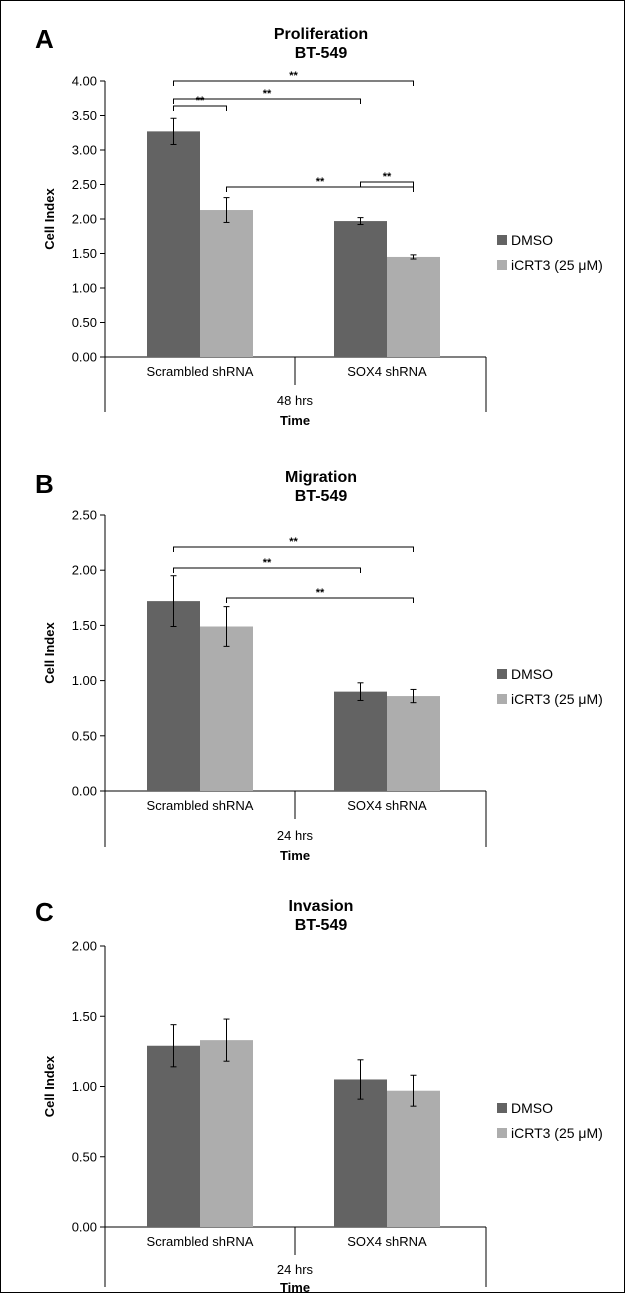 The image size is (625, 1299). Describe the element at coordinates (84, 150) in the screenshot. I see `y-tick-label: 3.00` at that location.